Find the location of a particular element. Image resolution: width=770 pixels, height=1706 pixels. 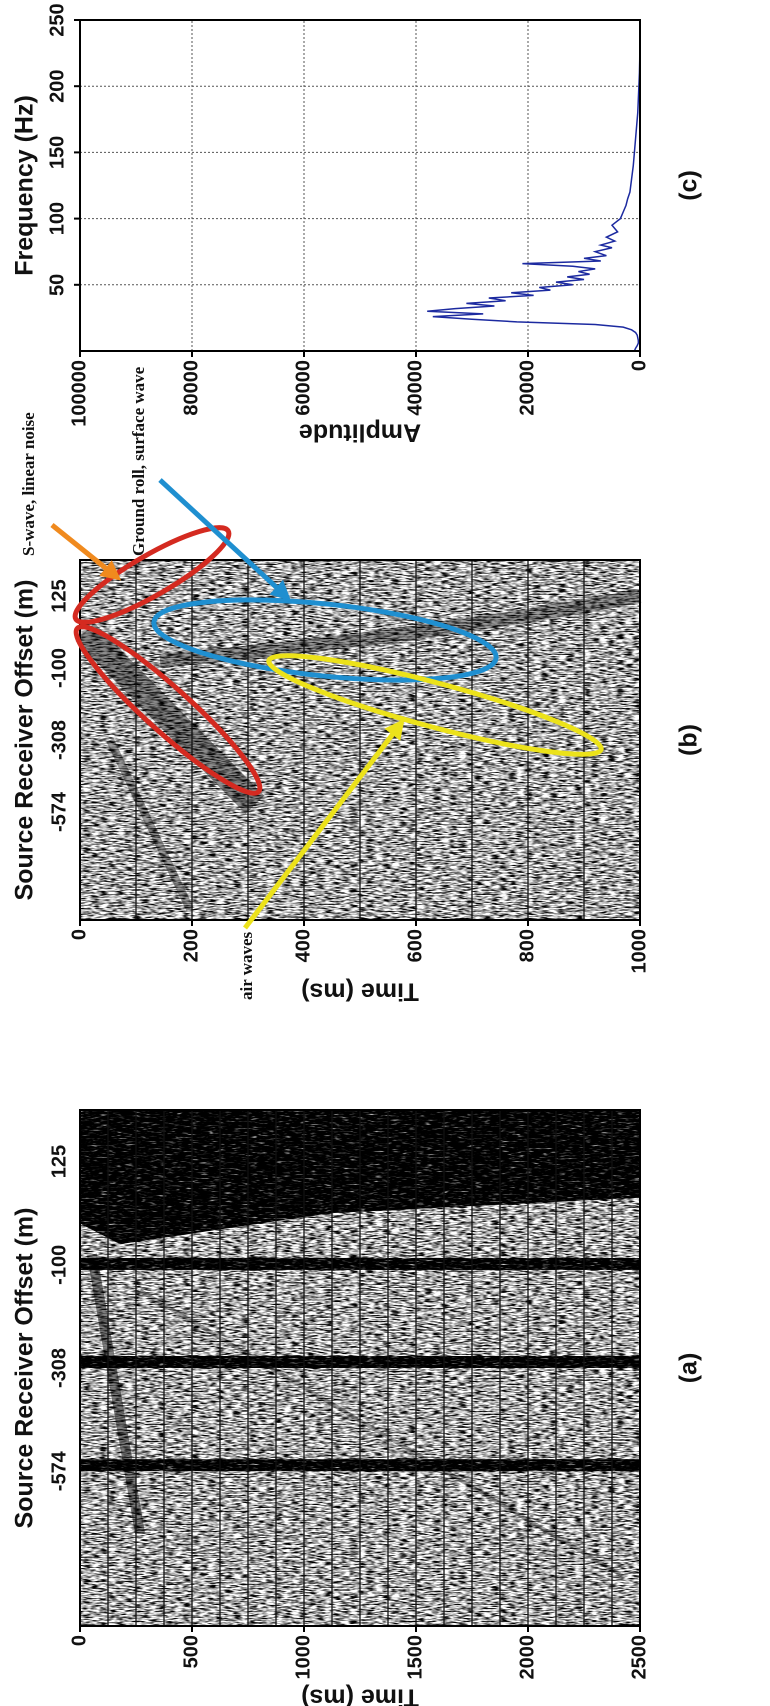

x-tick-label: 100 is located at coordinates (57, 218).